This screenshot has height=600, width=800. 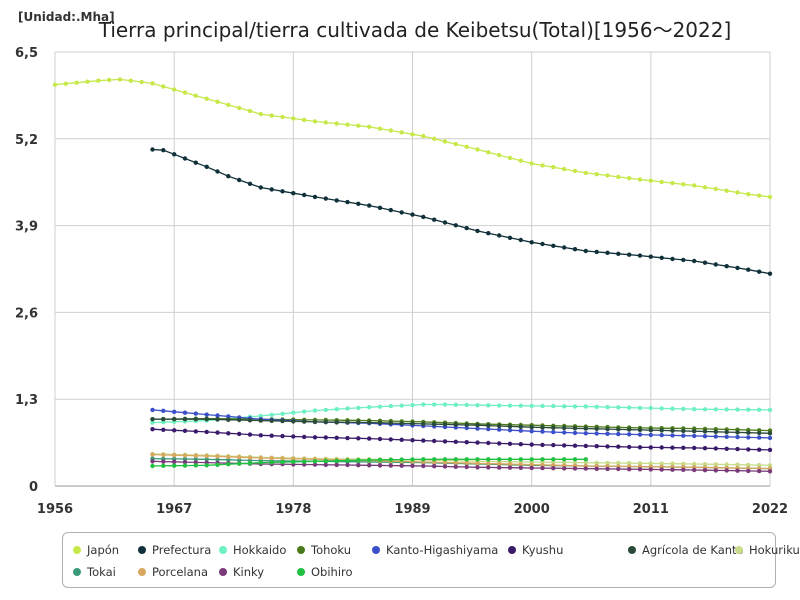 What do you see at coordinates (532, 509) in the screenshot?
I see `x-tick-label: 2000` at bounding box center [532, 509].